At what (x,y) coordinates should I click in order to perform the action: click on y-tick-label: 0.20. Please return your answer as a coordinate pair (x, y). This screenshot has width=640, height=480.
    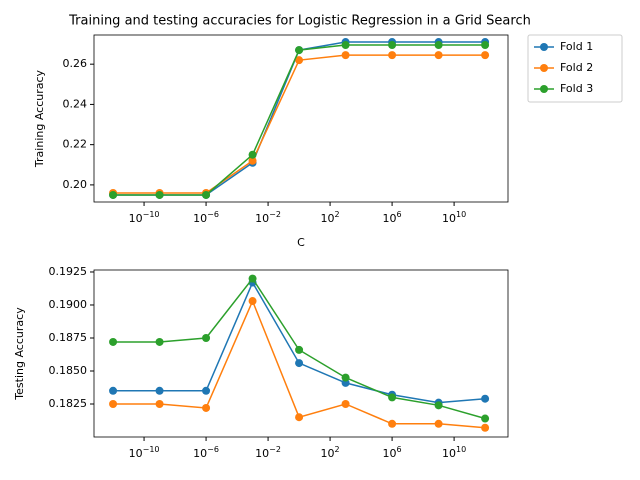
    Looking at the image, I should click on (75, 184).